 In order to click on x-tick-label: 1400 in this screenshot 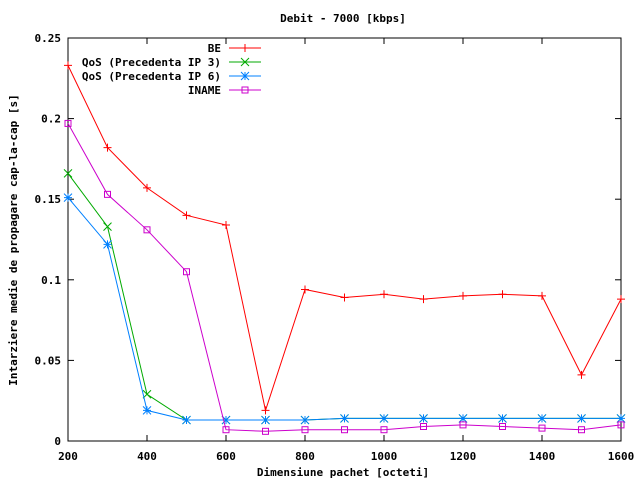, I will do `click(542, 456)`.